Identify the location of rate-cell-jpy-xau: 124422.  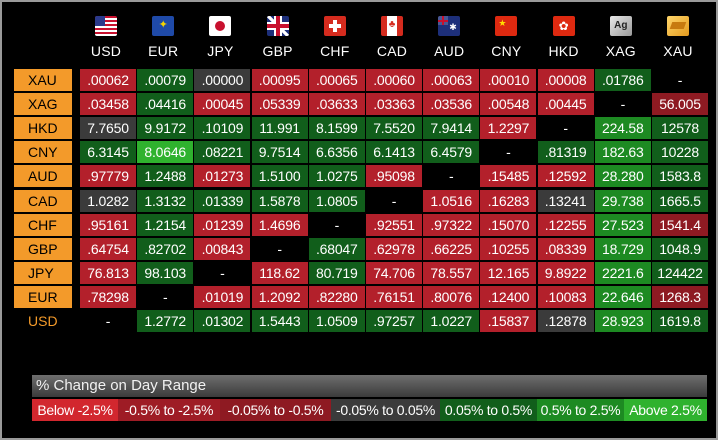
(680, 272).